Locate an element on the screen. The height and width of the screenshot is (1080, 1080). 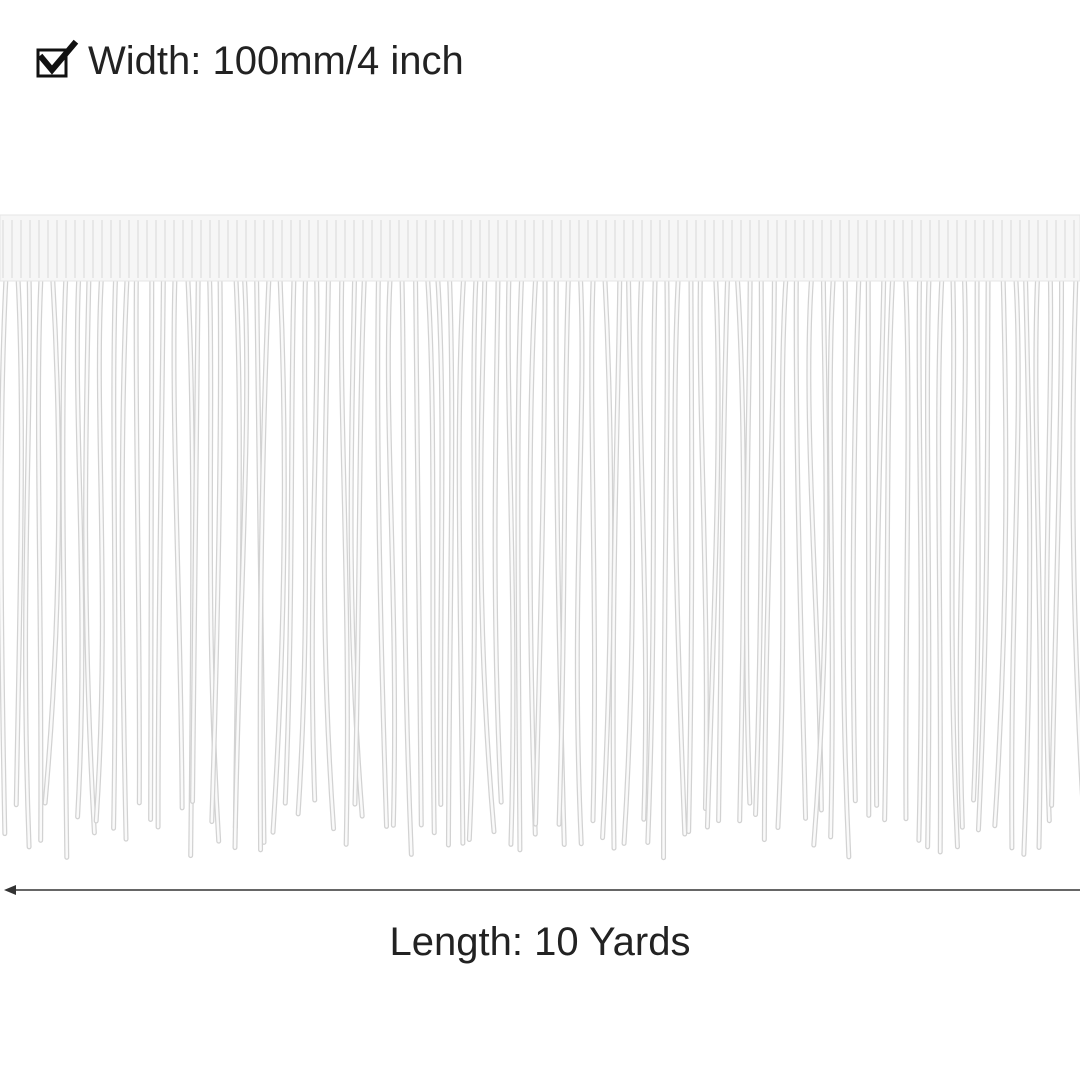
checkbox is located at coordinates (52, 63).